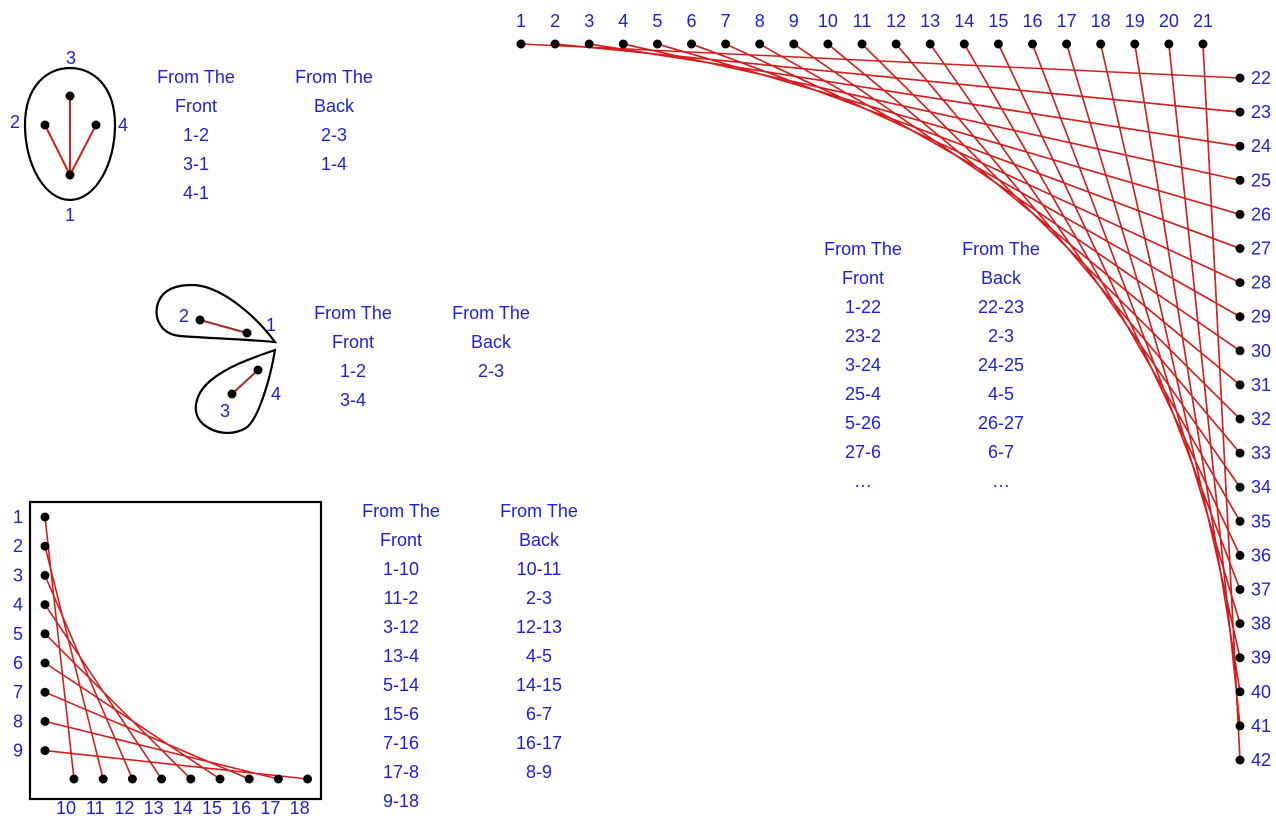 The width and height of the screenshot is (1276, 818). Describe the element at coordinates (1261, 317) in the screenshot. I see `pin-label: 29` at that location.